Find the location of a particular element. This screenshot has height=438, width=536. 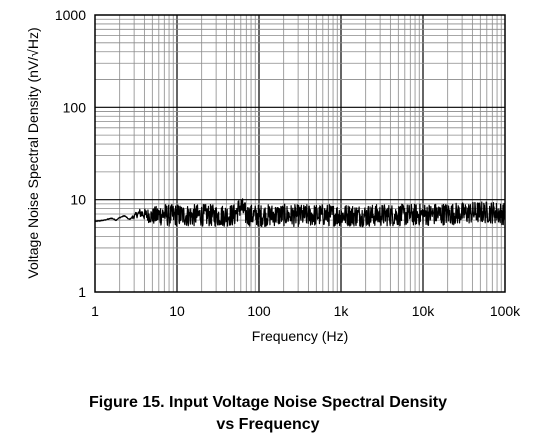

x-tick-label: 10k is located at coordinates (424, 311).